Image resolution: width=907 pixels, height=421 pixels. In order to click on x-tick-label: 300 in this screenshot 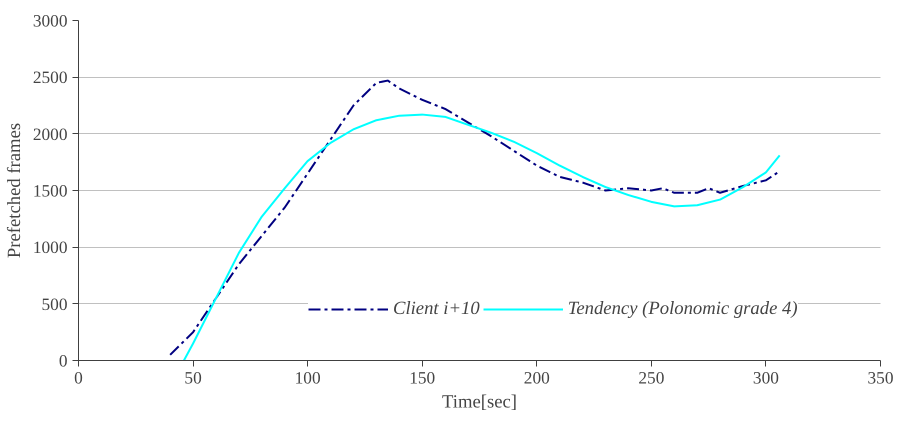, I will do `click(765, 378)`.